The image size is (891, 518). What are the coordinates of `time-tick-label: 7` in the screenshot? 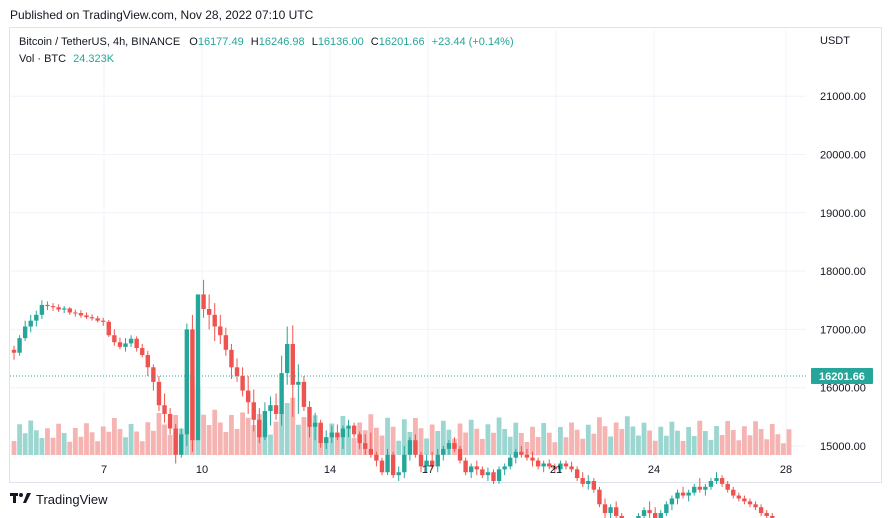 It's located at (104, 470).